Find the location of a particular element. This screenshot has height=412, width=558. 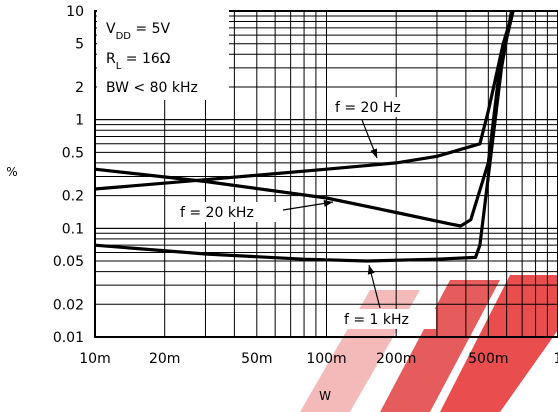

series-label-20hz: f = 20 Hz is located at coordinates (368, 108).